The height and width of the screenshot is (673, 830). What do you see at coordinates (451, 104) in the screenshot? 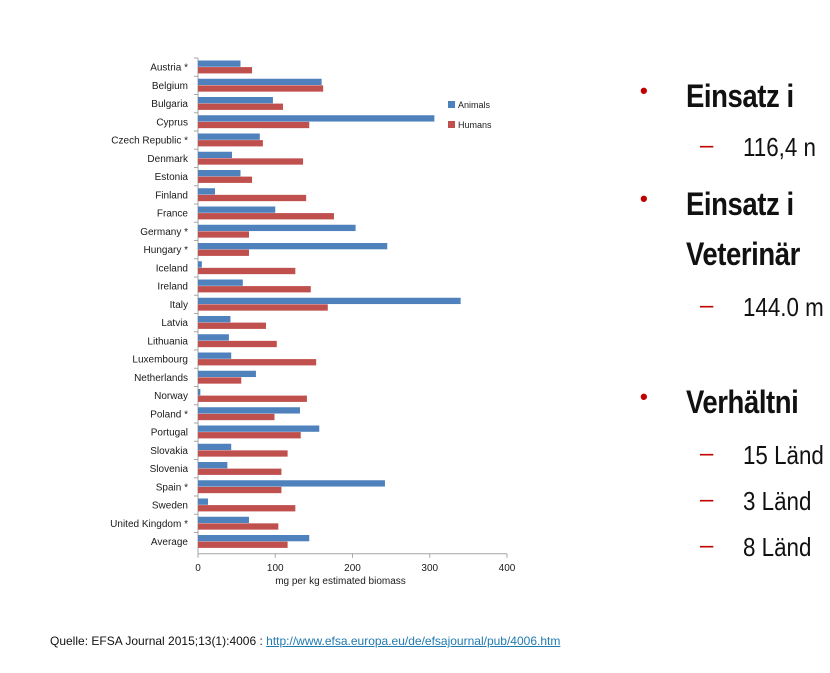
I see `legend-swatch-animals` at bounding box center [451, 104].